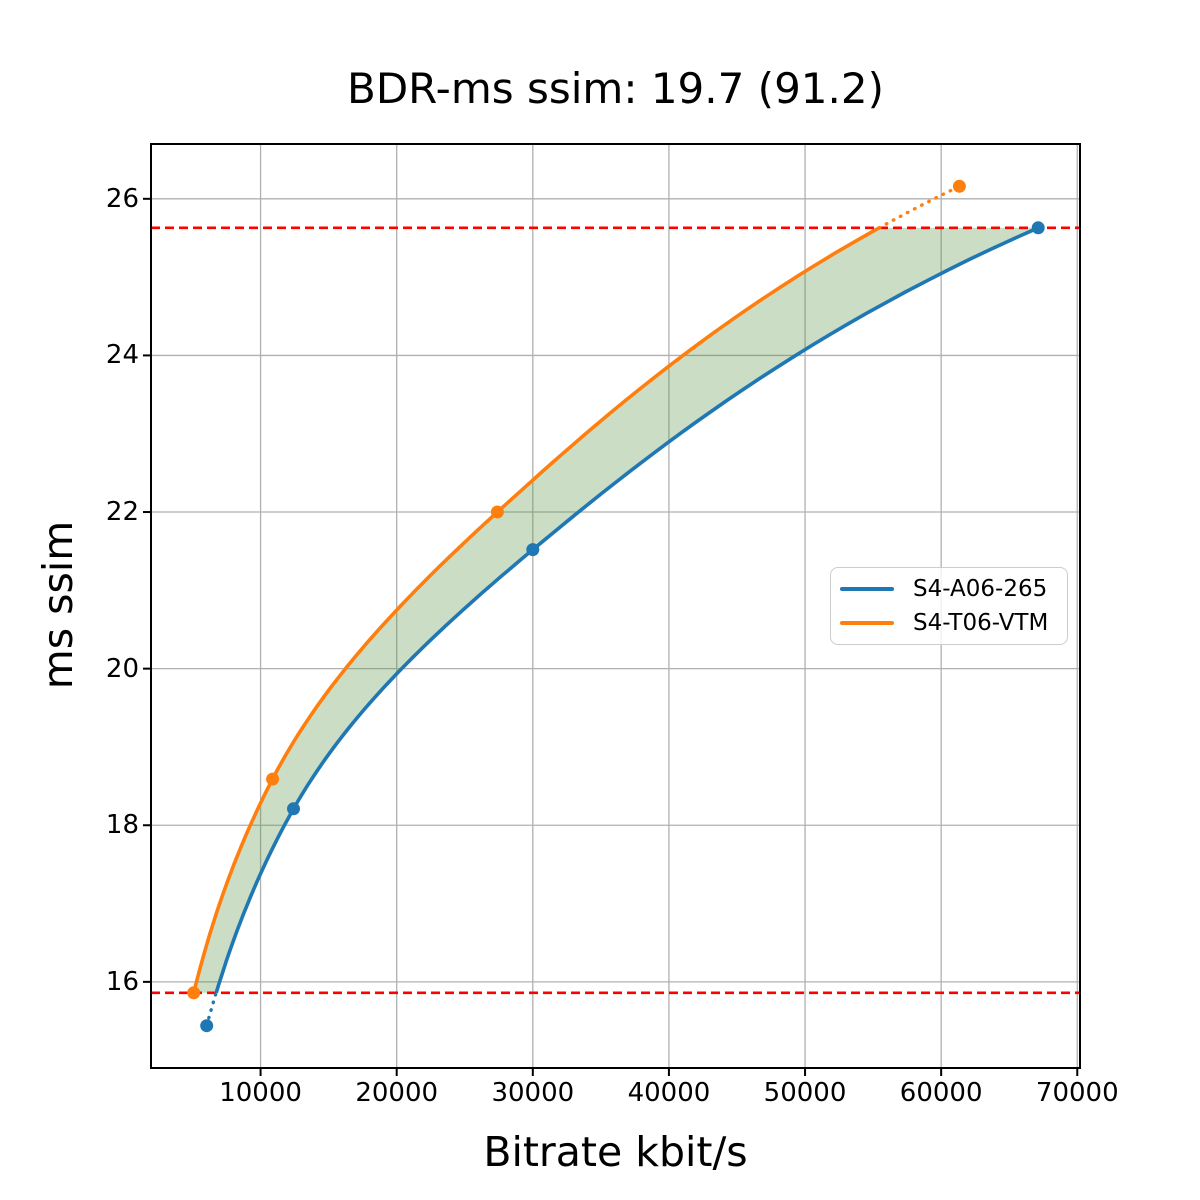 The image size is (1200, 1200). What do you see at coordinates (981, 623) in the screenshot?
I see `legend-label: S4-T06-VTM` at bounding box center [981, 623].